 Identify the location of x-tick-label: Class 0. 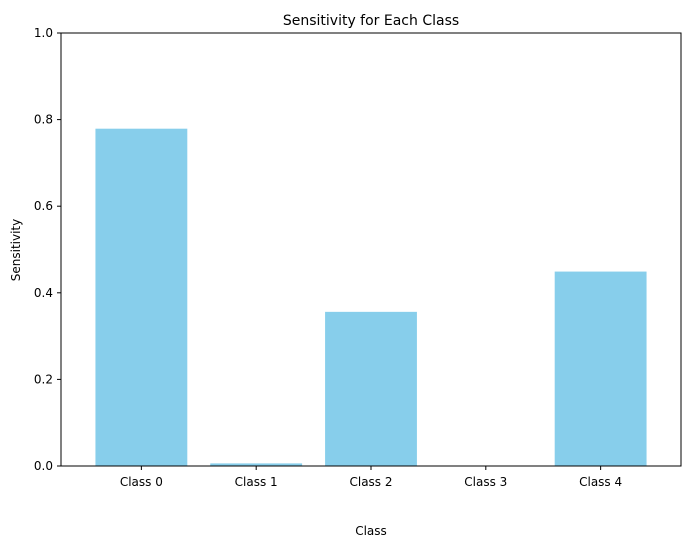
(141, 482).